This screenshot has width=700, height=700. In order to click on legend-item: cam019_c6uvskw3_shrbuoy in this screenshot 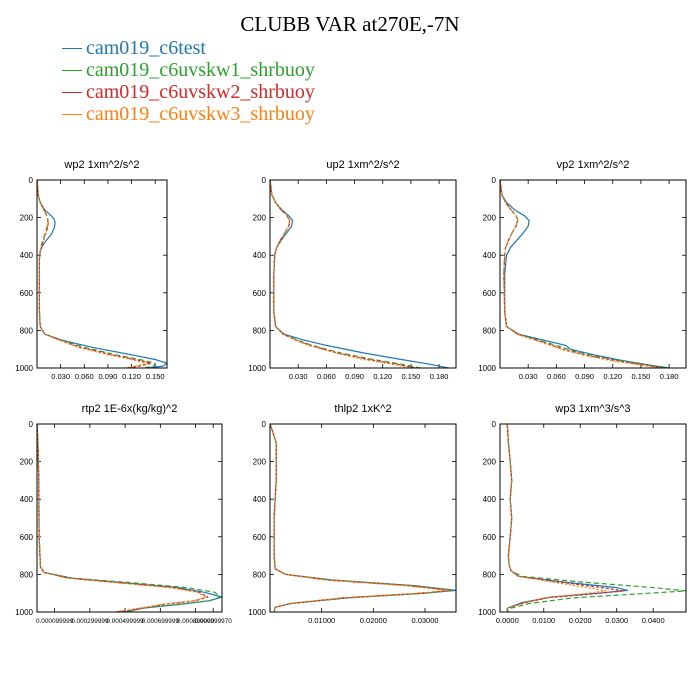, I will do `click(188, 114)`.